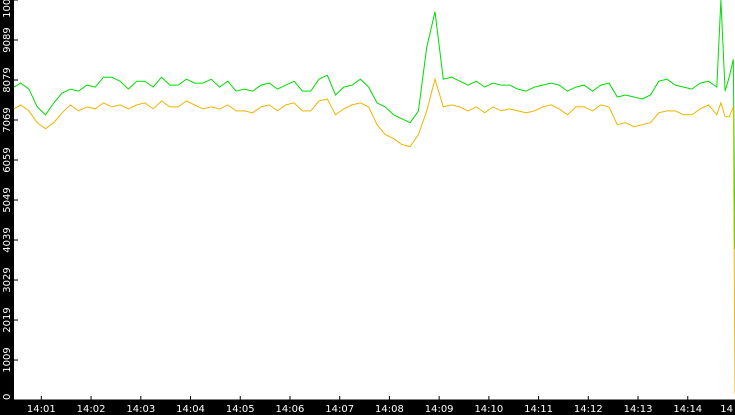 Image resolution: width=735 pixels, height=415 pixels. What do you see at coordinates (41, 409) in the screenshot?
I see `x-tick-label: 14:01` at bounding box center [41, 409].